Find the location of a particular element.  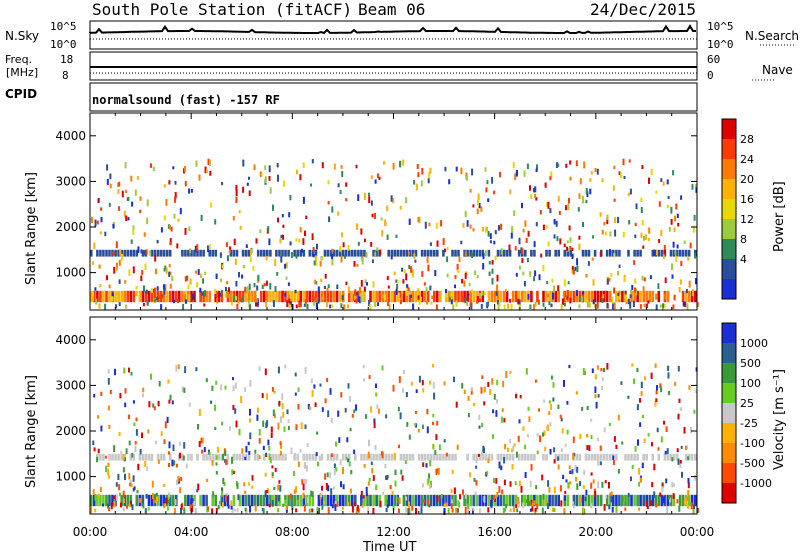

colorbar-swatch is located at coordinates (729, 333).